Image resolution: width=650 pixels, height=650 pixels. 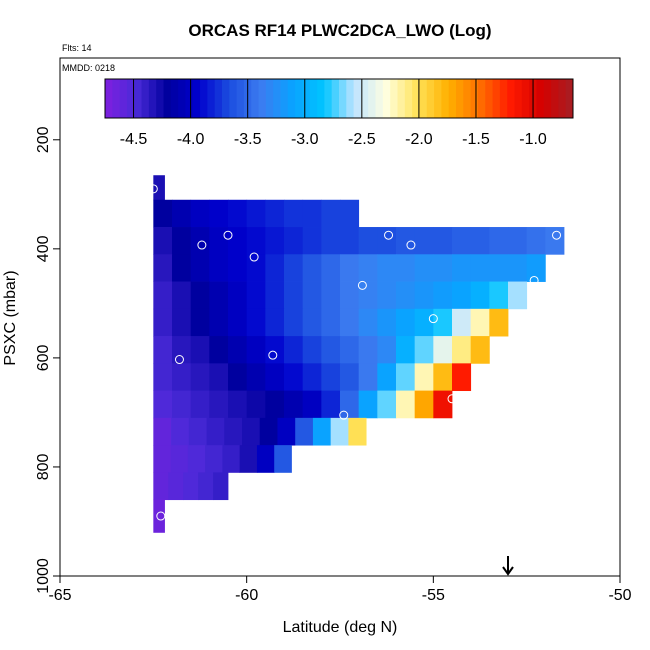 I want to click on colorbar: -4.5 -4.0 -3.5 -3.0 -2.5 -2.0 -1.5 -1.0, so click(x=339, y=113).